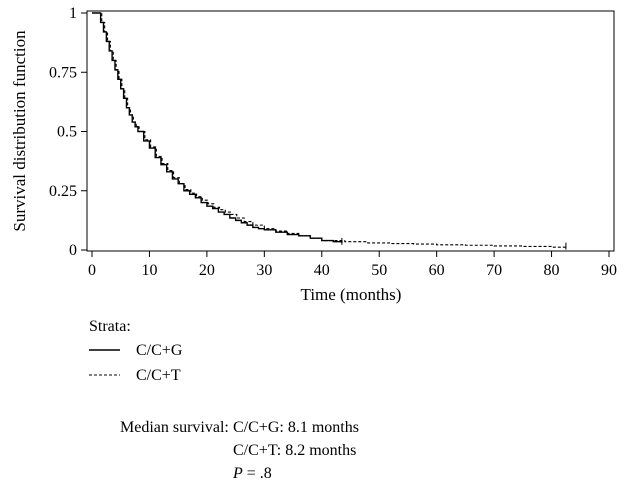 This screenshot has width=637, height=486. I want to click on y-axis-title: Survival distribution function, so click(19, 131).